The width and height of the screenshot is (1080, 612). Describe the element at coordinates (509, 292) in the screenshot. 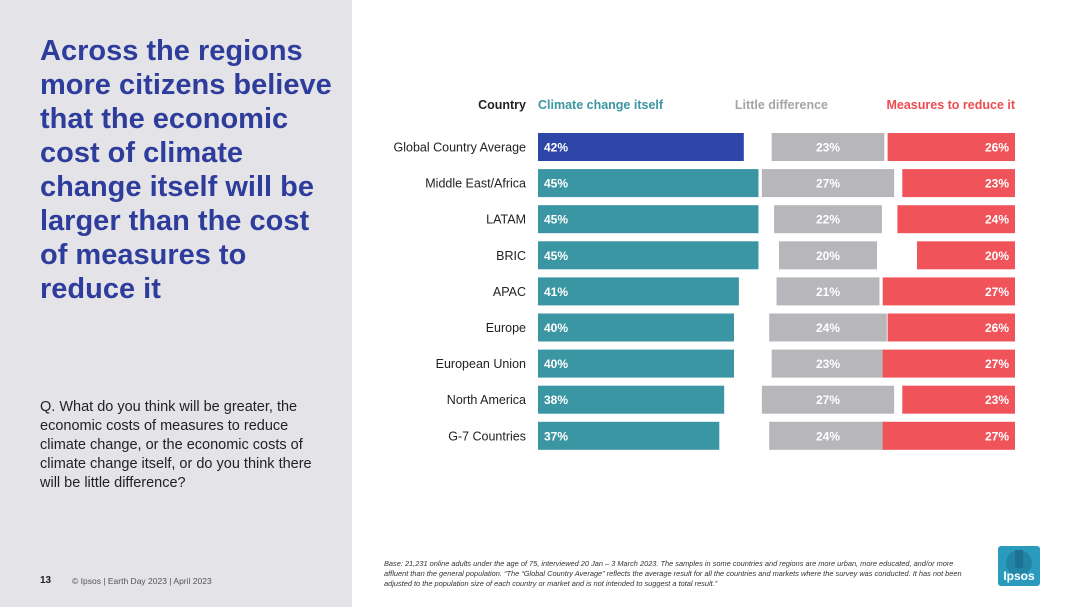

I see `category-label: APAC` at that location.